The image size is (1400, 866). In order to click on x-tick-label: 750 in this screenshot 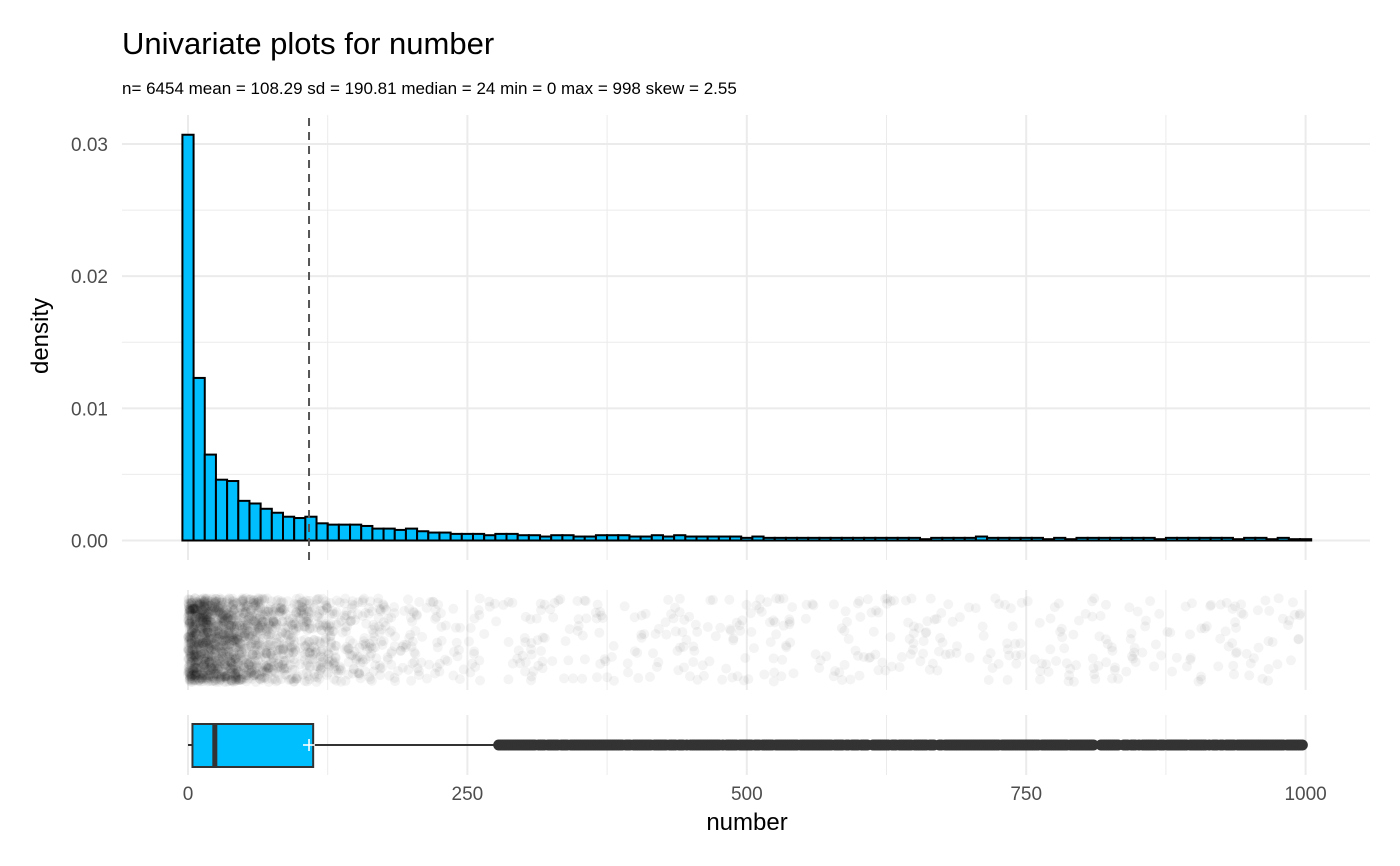, I will do `click(1026, 794)`.